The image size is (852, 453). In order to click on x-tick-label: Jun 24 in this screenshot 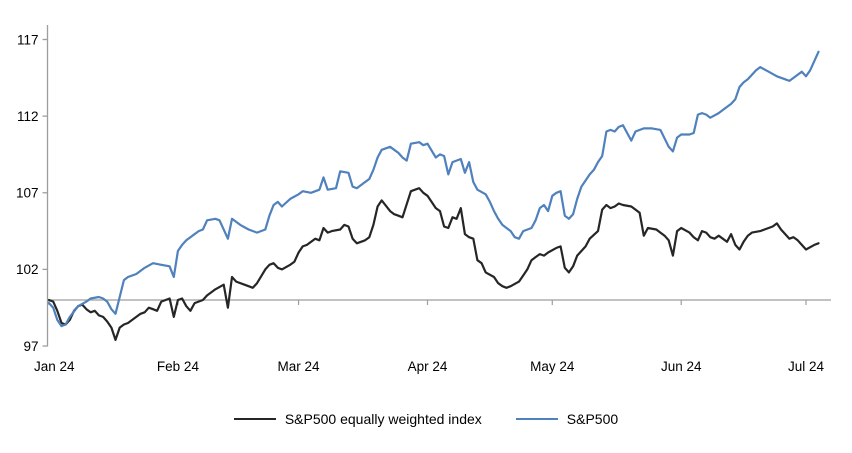, I will do `click(681, 366)`.